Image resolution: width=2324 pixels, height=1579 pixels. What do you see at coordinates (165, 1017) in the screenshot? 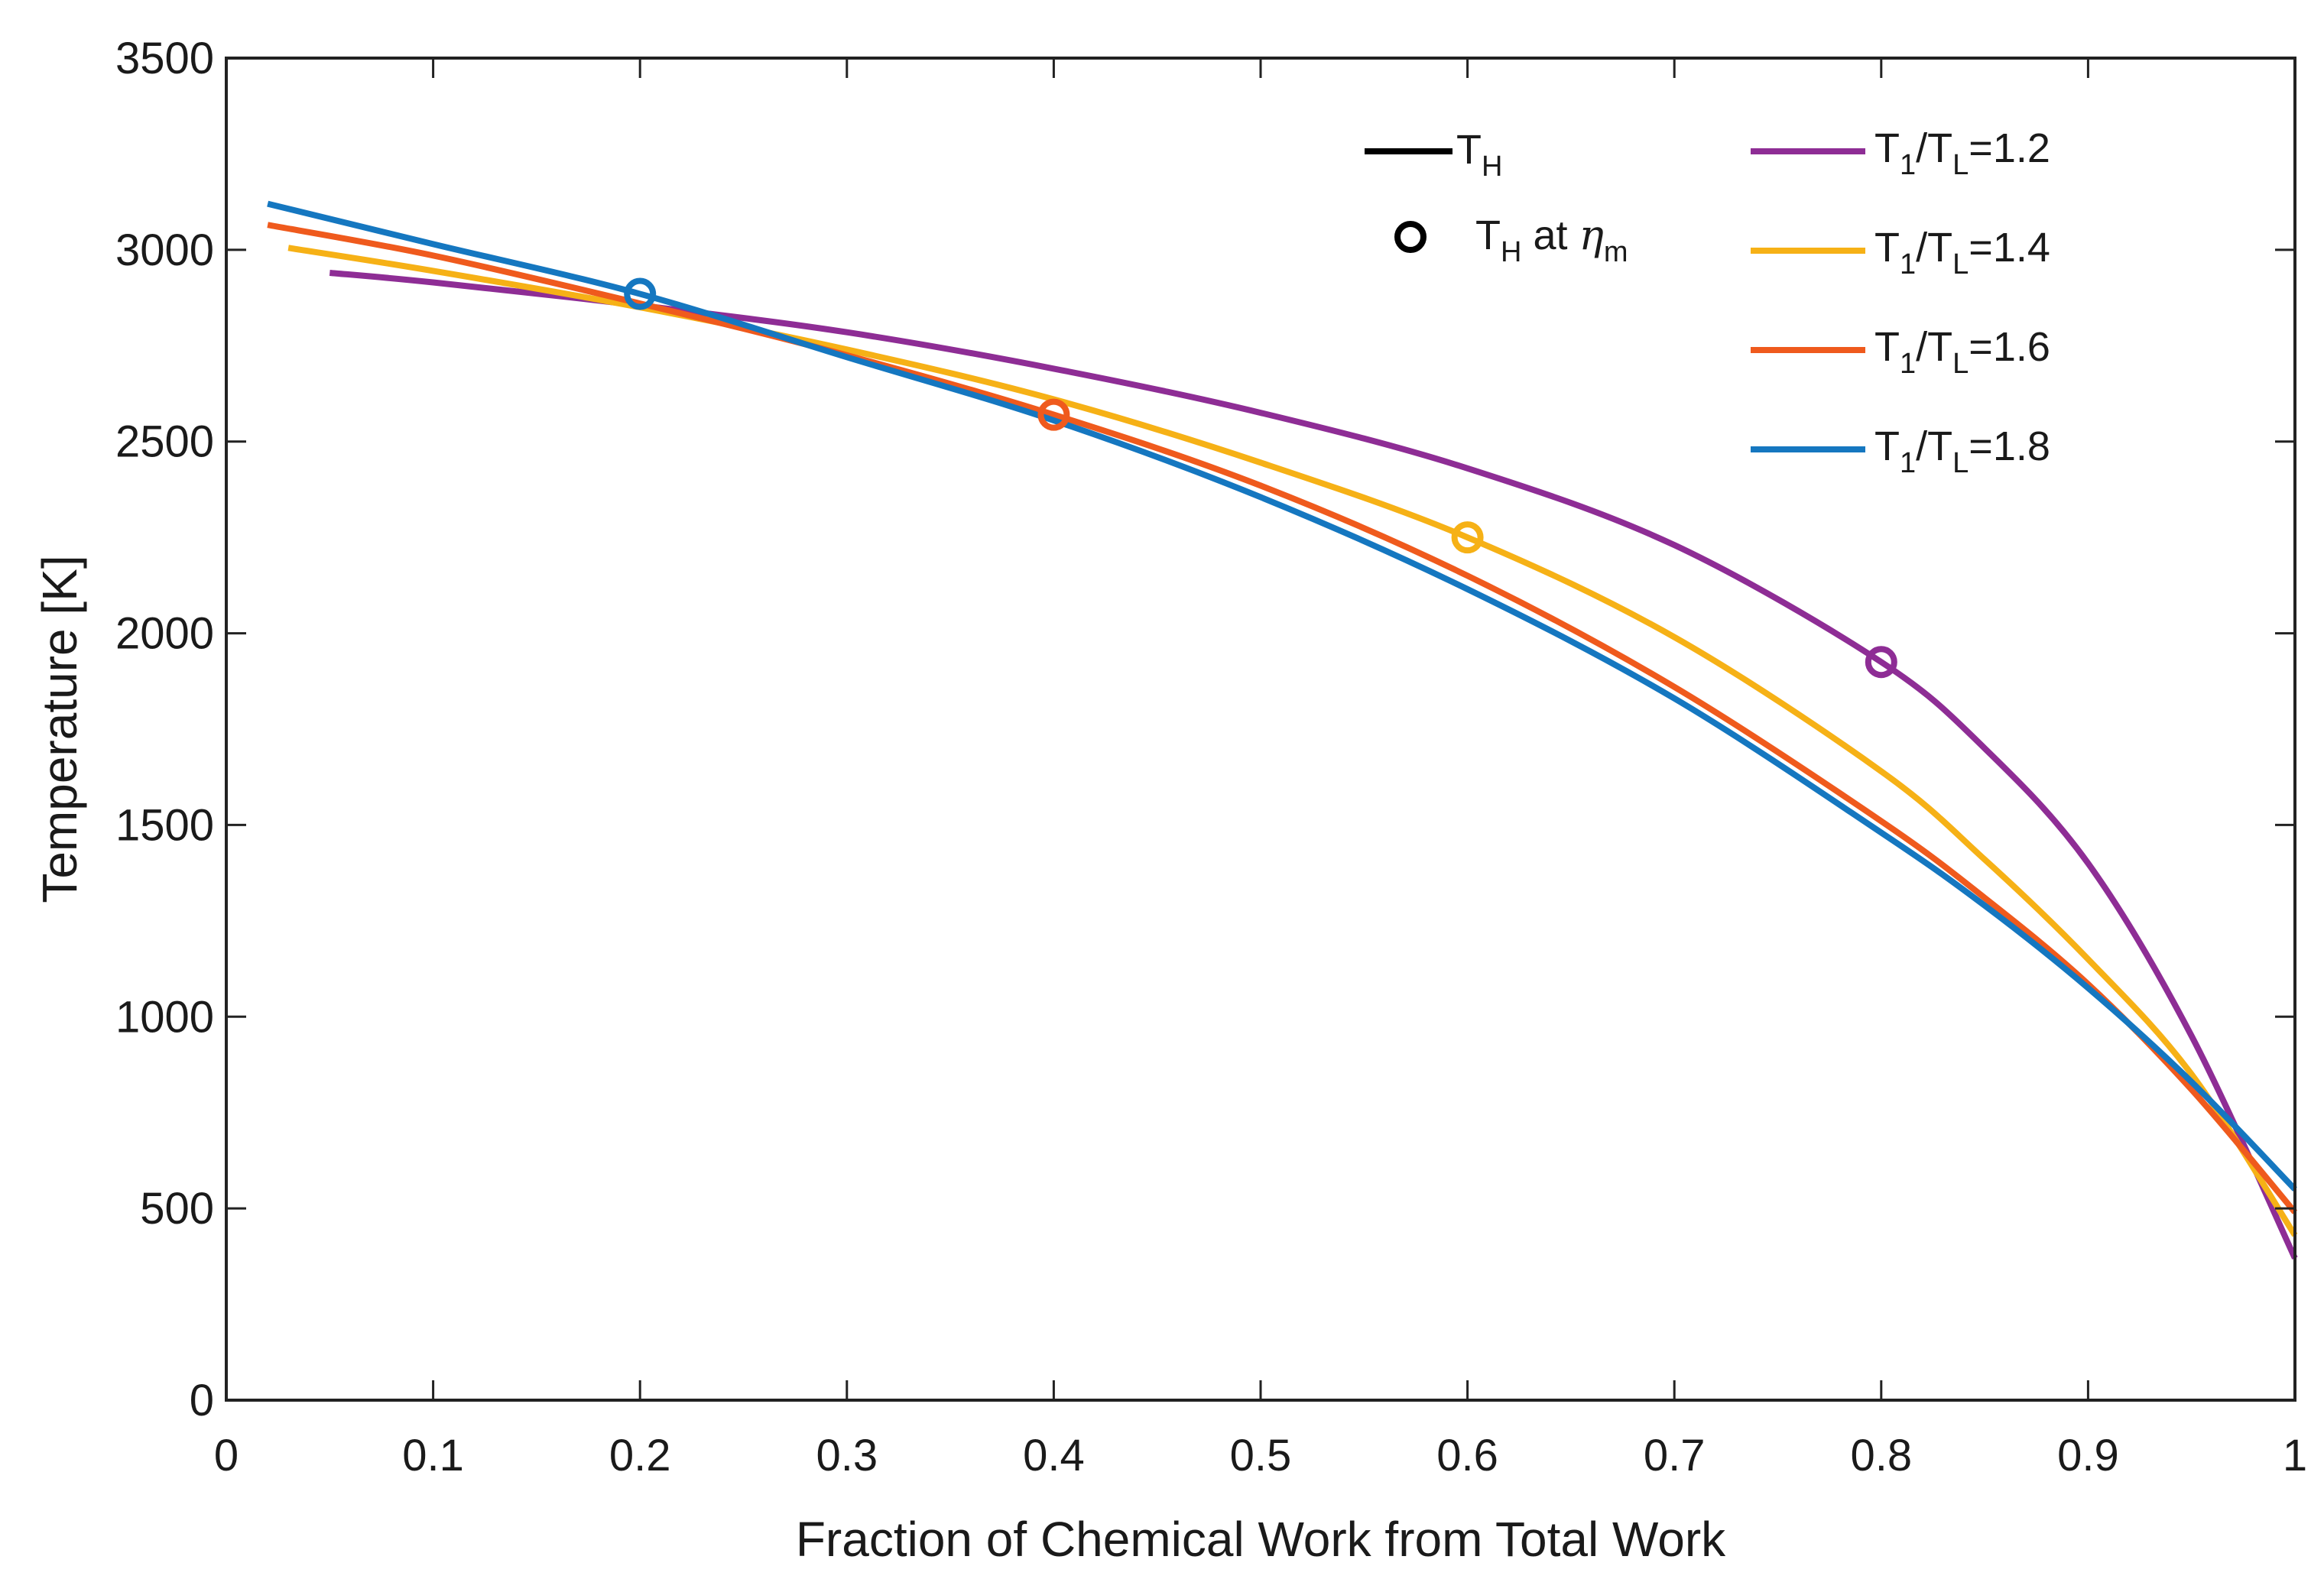
I see `y-tick-label: 1000` at bounding box center [165, 1017].